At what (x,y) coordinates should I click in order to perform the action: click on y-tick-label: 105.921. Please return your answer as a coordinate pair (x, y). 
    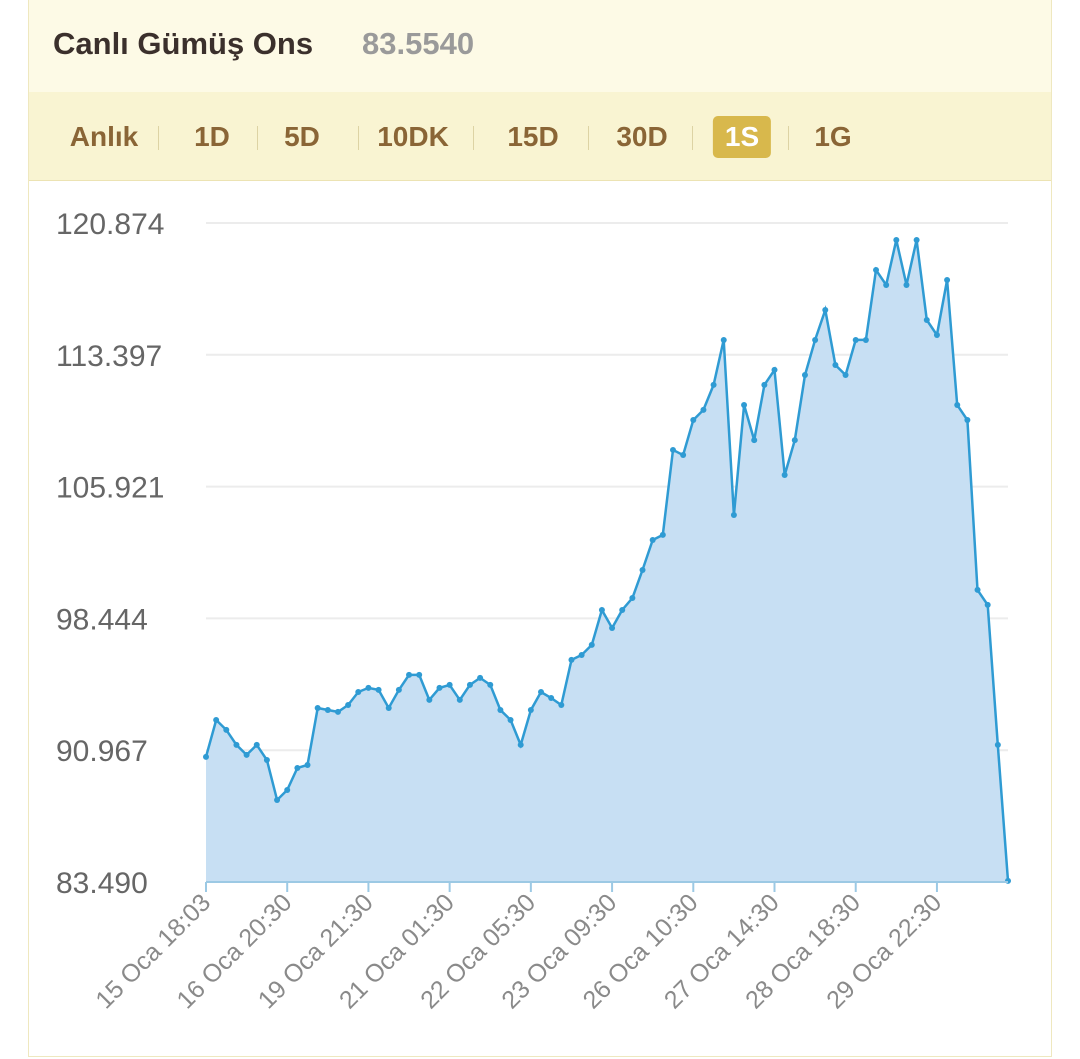
    Looking at the image, I should click on (110, 488).